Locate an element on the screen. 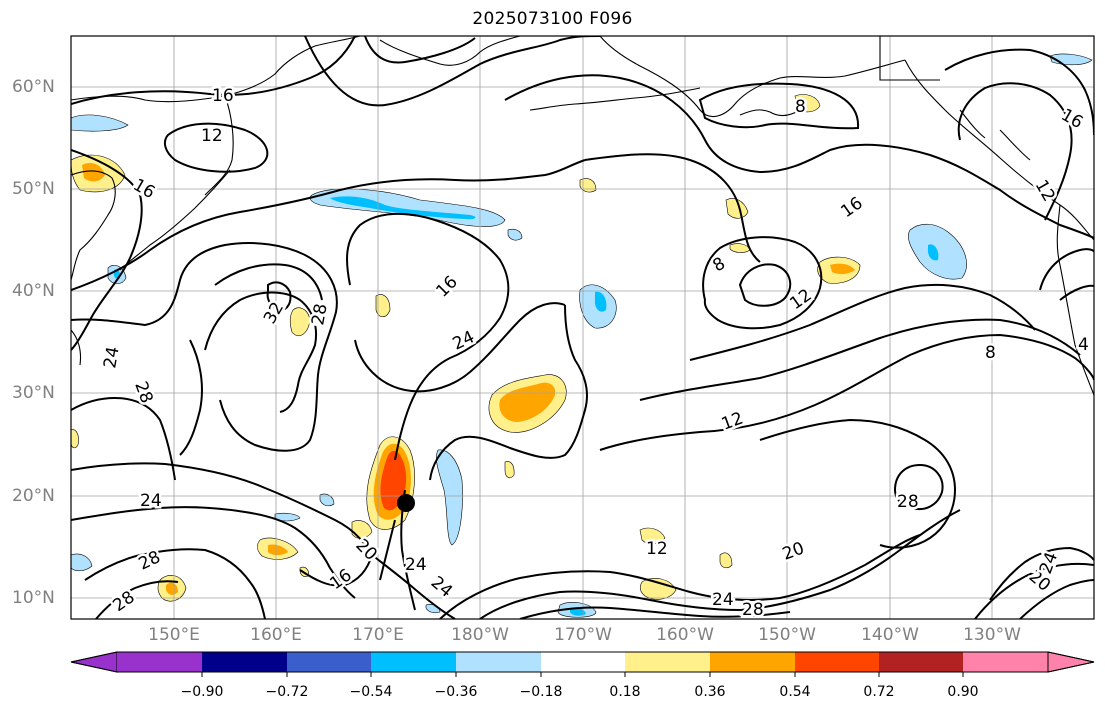 The height and width of the screenshot is (712, 1105). contour-label: 32 is located at coordinates (274, 313).